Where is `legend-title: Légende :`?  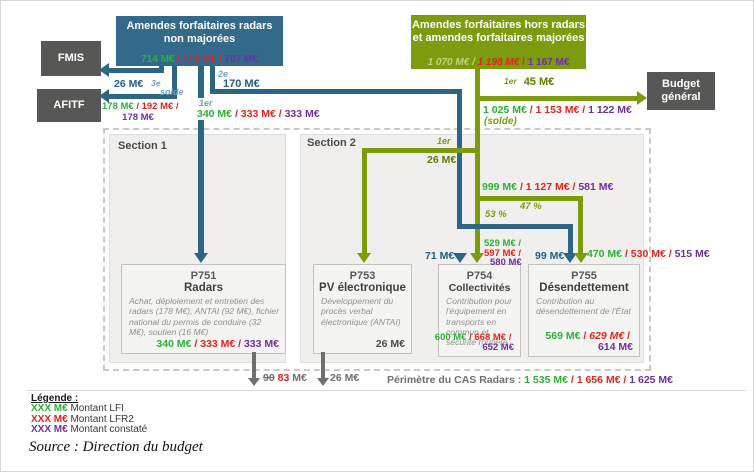
legend-title: Légende : is located at coordinates (55, 398).